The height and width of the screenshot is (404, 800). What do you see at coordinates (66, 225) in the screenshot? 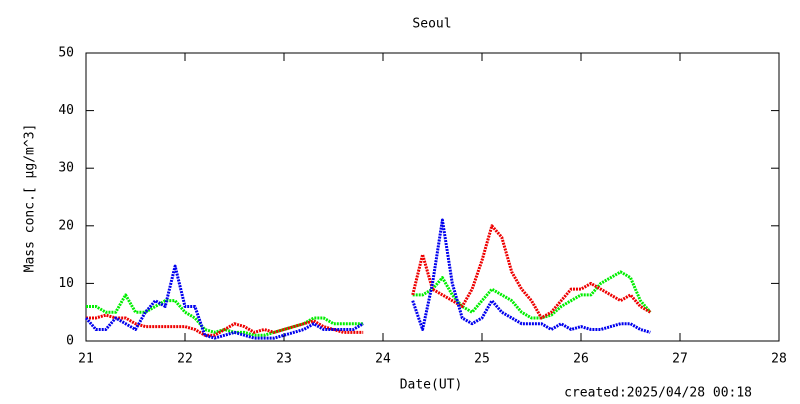
I see `y-tick-label: 20` at bounding box center [66, 225].